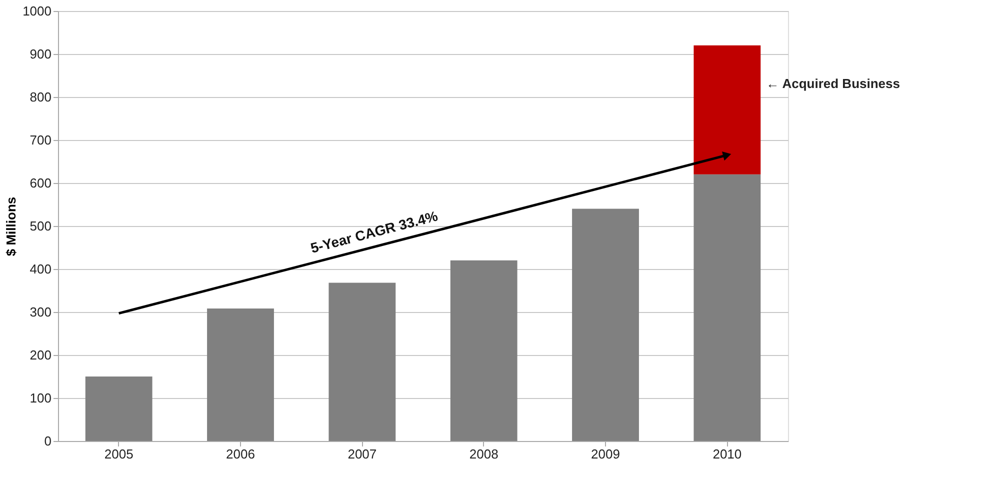 The image size is (990, 498). What do you see at coordinates (41, 183) in the screenshot?
I see `y-tick-label: 600` at bounding box center [41, 183].